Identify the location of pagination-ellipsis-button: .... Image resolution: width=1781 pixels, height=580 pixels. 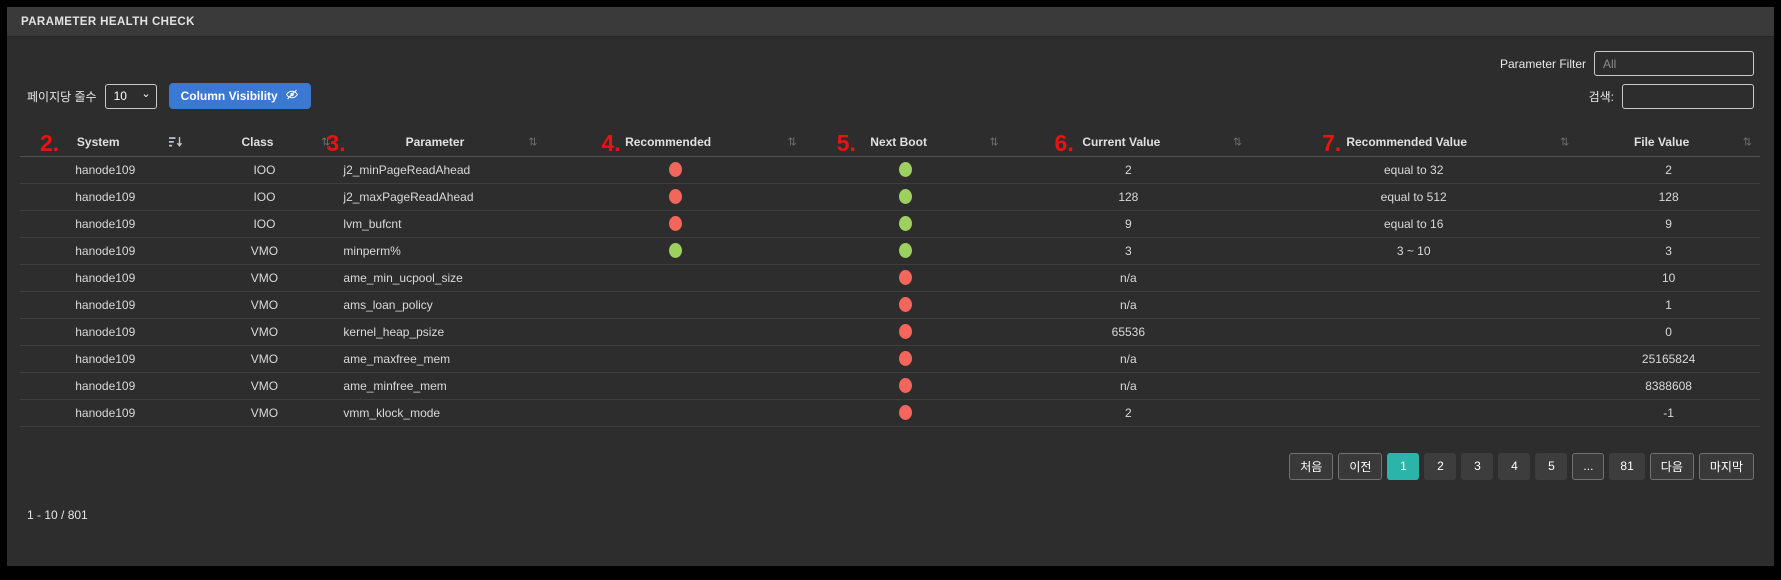
(1588, 466).